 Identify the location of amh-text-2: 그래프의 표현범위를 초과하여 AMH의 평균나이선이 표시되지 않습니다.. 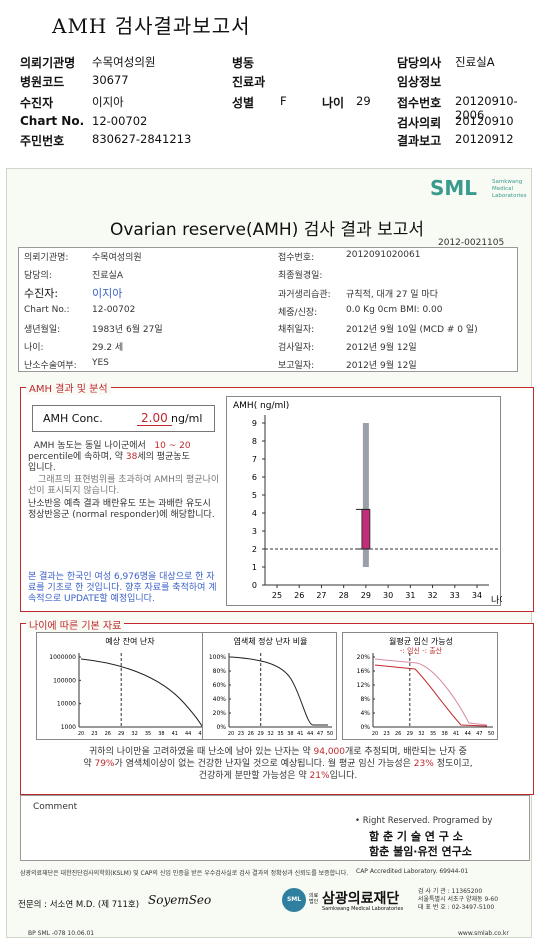
(124, 485).